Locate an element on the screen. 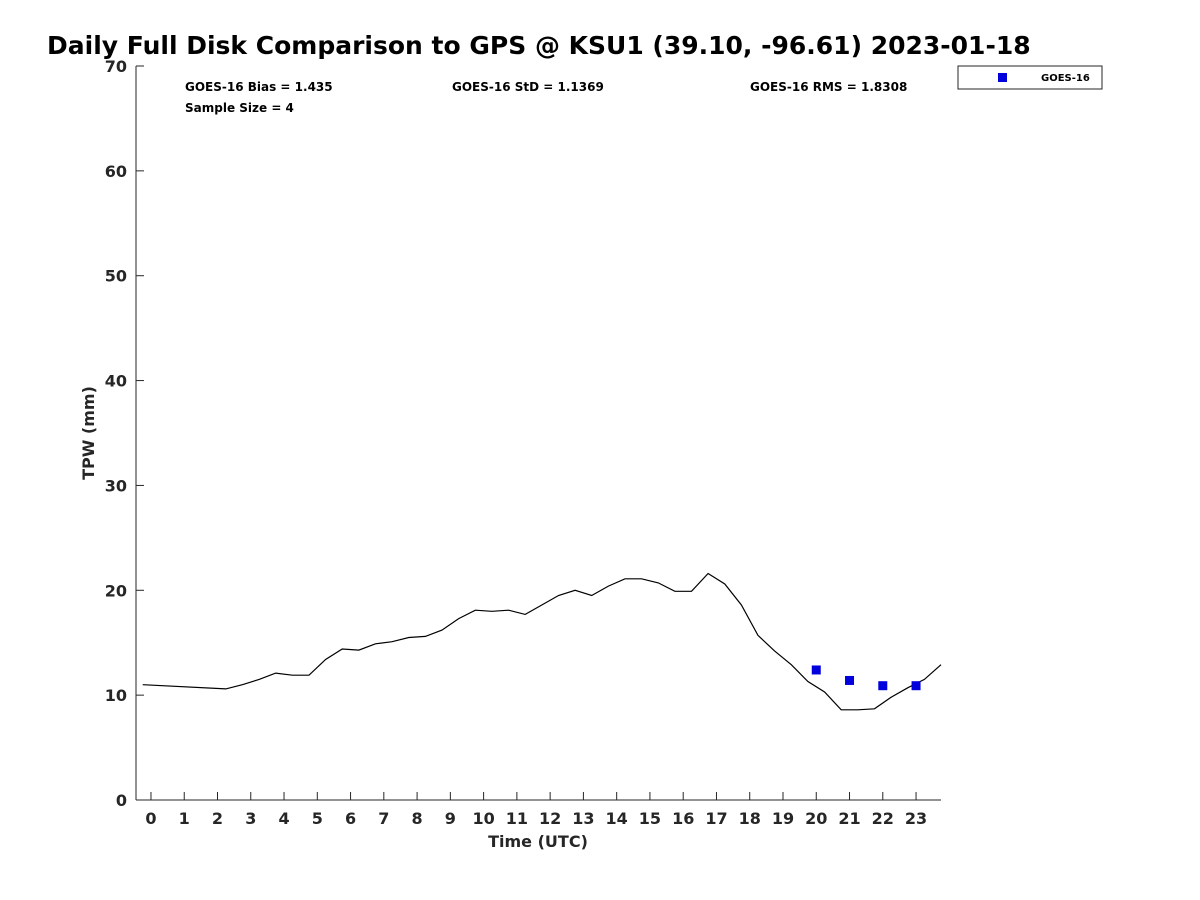 Image resolution: width=1200 pixels, height=900 pixels. y-tick-label: 20 is located at coordinates (116, 590).